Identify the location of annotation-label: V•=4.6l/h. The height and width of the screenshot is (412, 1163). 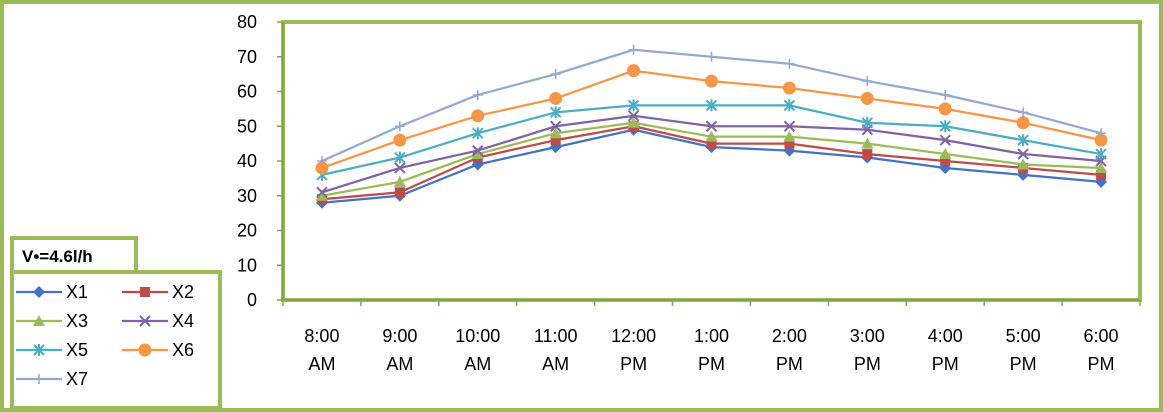
(57, 256).